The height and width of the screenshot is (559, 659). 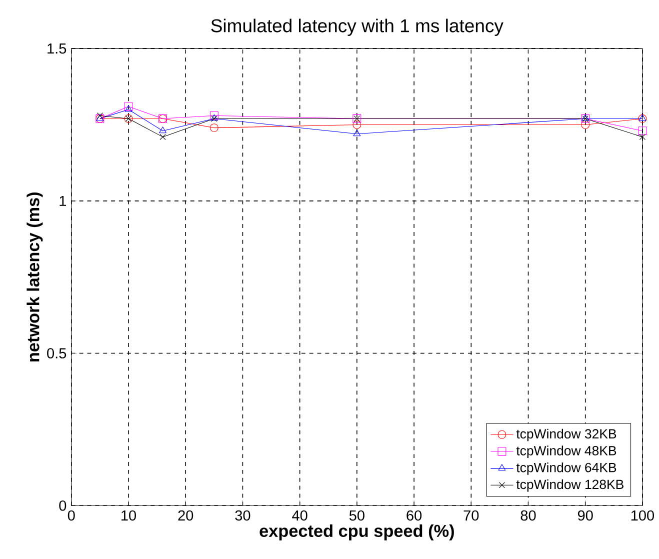 What do you see at coordinates (642, 515) in the screenshot?
I see `x-tick-label: 100` at bounding box center [642, 515].